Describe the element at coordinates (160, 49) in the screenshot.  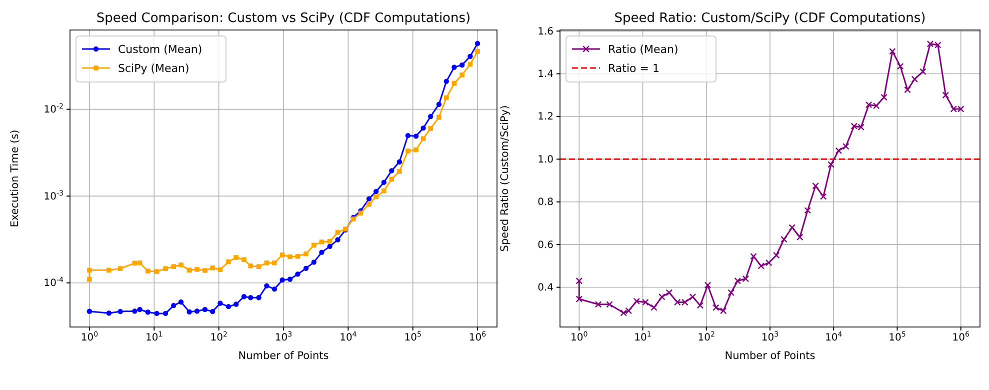
I see `legend-label: Custom (Mean)` at that location.